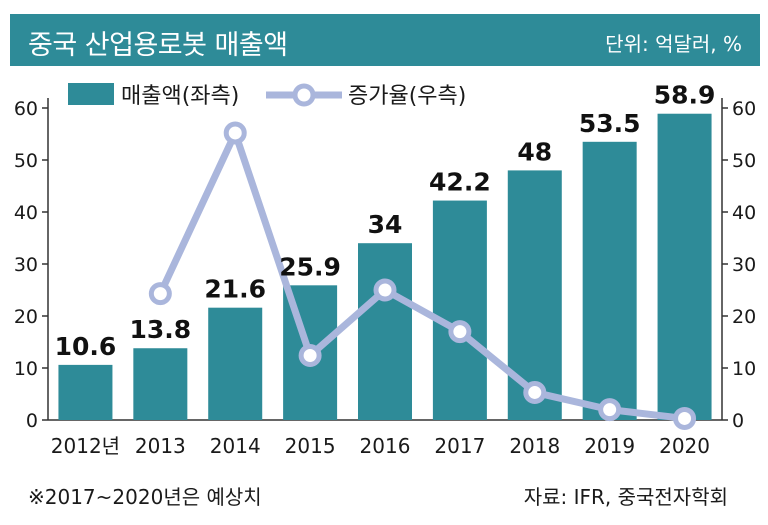 This screenshot has height=525, width=768. What do you see at coordinates (625, 497) in the screenshot?
I see `source-note: 자료: IFR, 중국전자학회` at bounding box center [625, 497].